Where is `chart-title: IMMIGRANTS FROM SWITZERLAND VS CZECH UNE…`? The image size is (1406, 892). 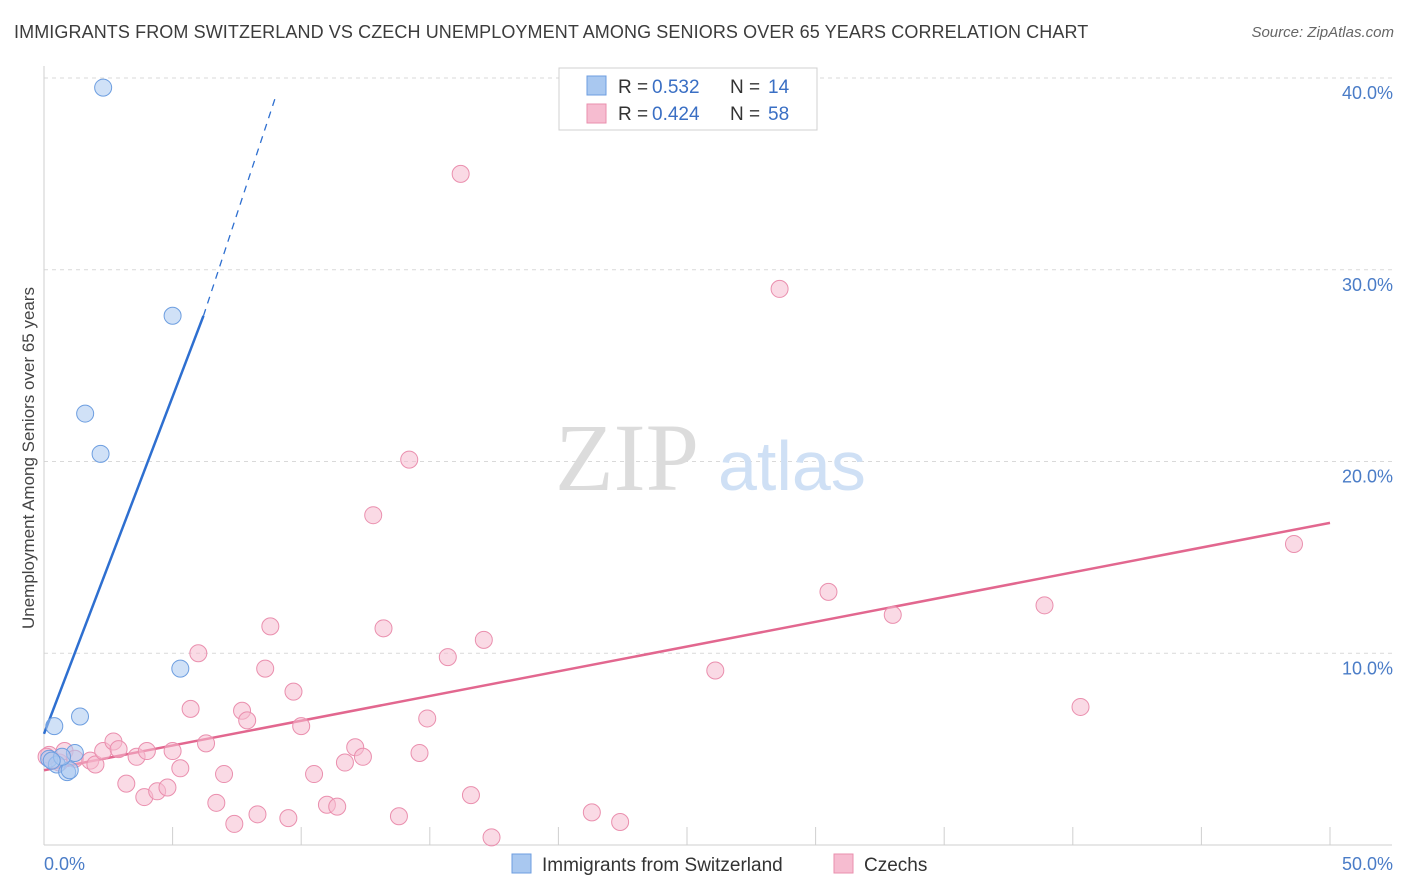 chart-title: IMMIGRANTS FROM SWITZERLAND VS CZECH UNE… is located at coordinates (551, 32).